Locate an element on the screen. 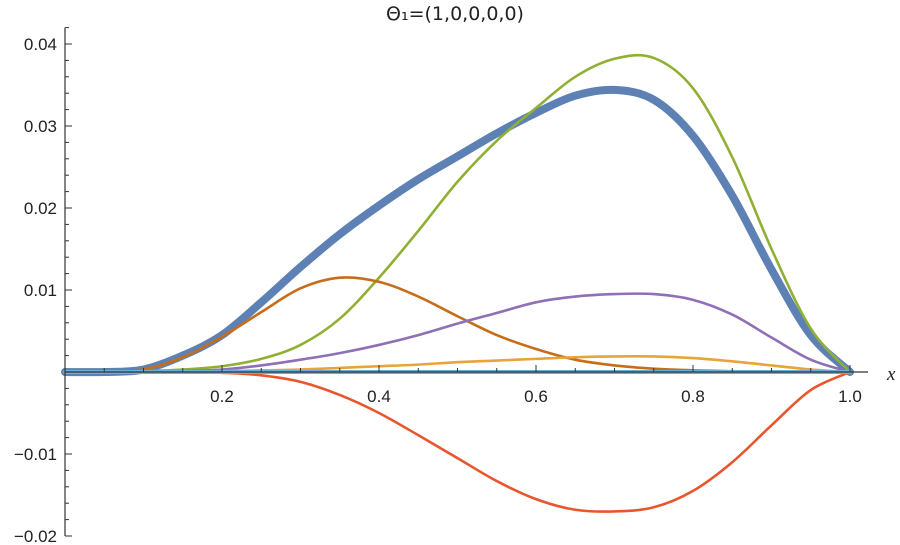  y-tick-label: 0.01 is located at coordinates (40, 290).